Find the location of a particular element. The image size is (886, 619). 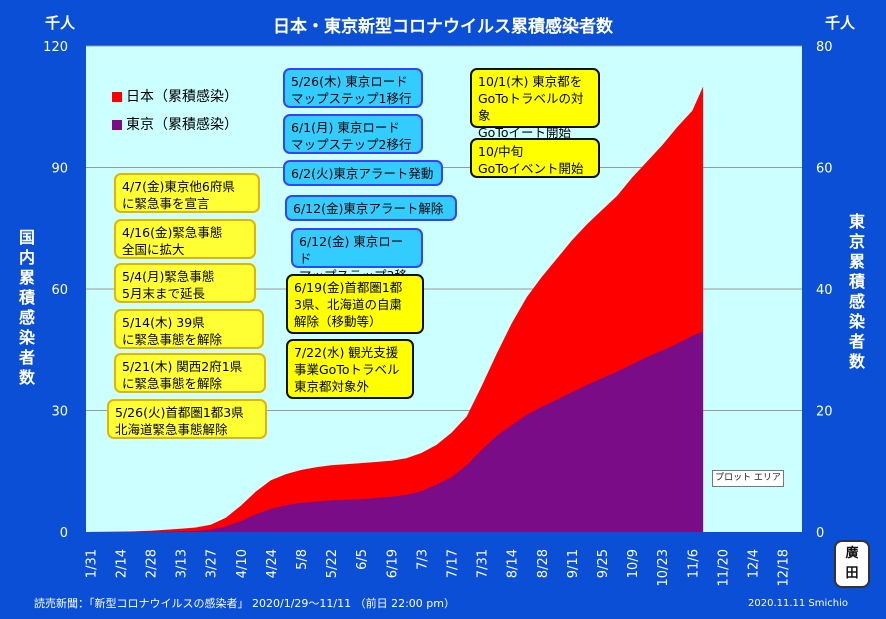

seal-stamp: 廣田 is located at coordinates (852, 564).